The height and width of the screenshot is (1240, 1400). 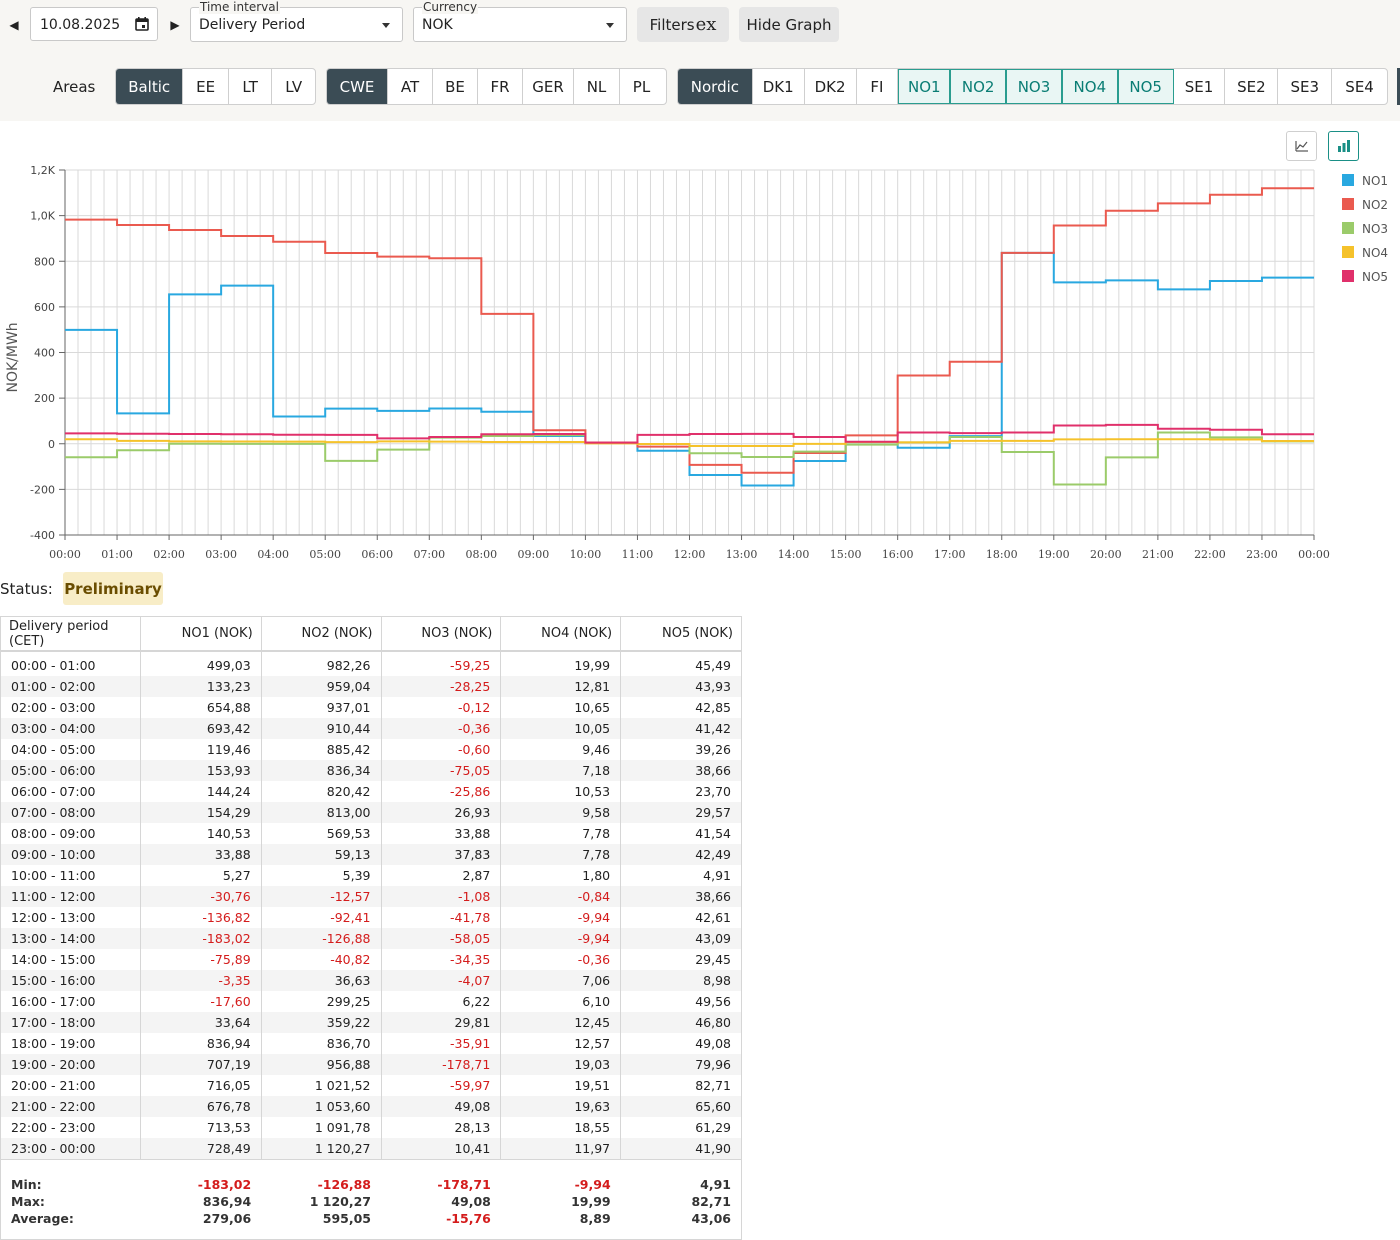 I want to click on price-cell: -59,97, so click(x=441, y=1085).